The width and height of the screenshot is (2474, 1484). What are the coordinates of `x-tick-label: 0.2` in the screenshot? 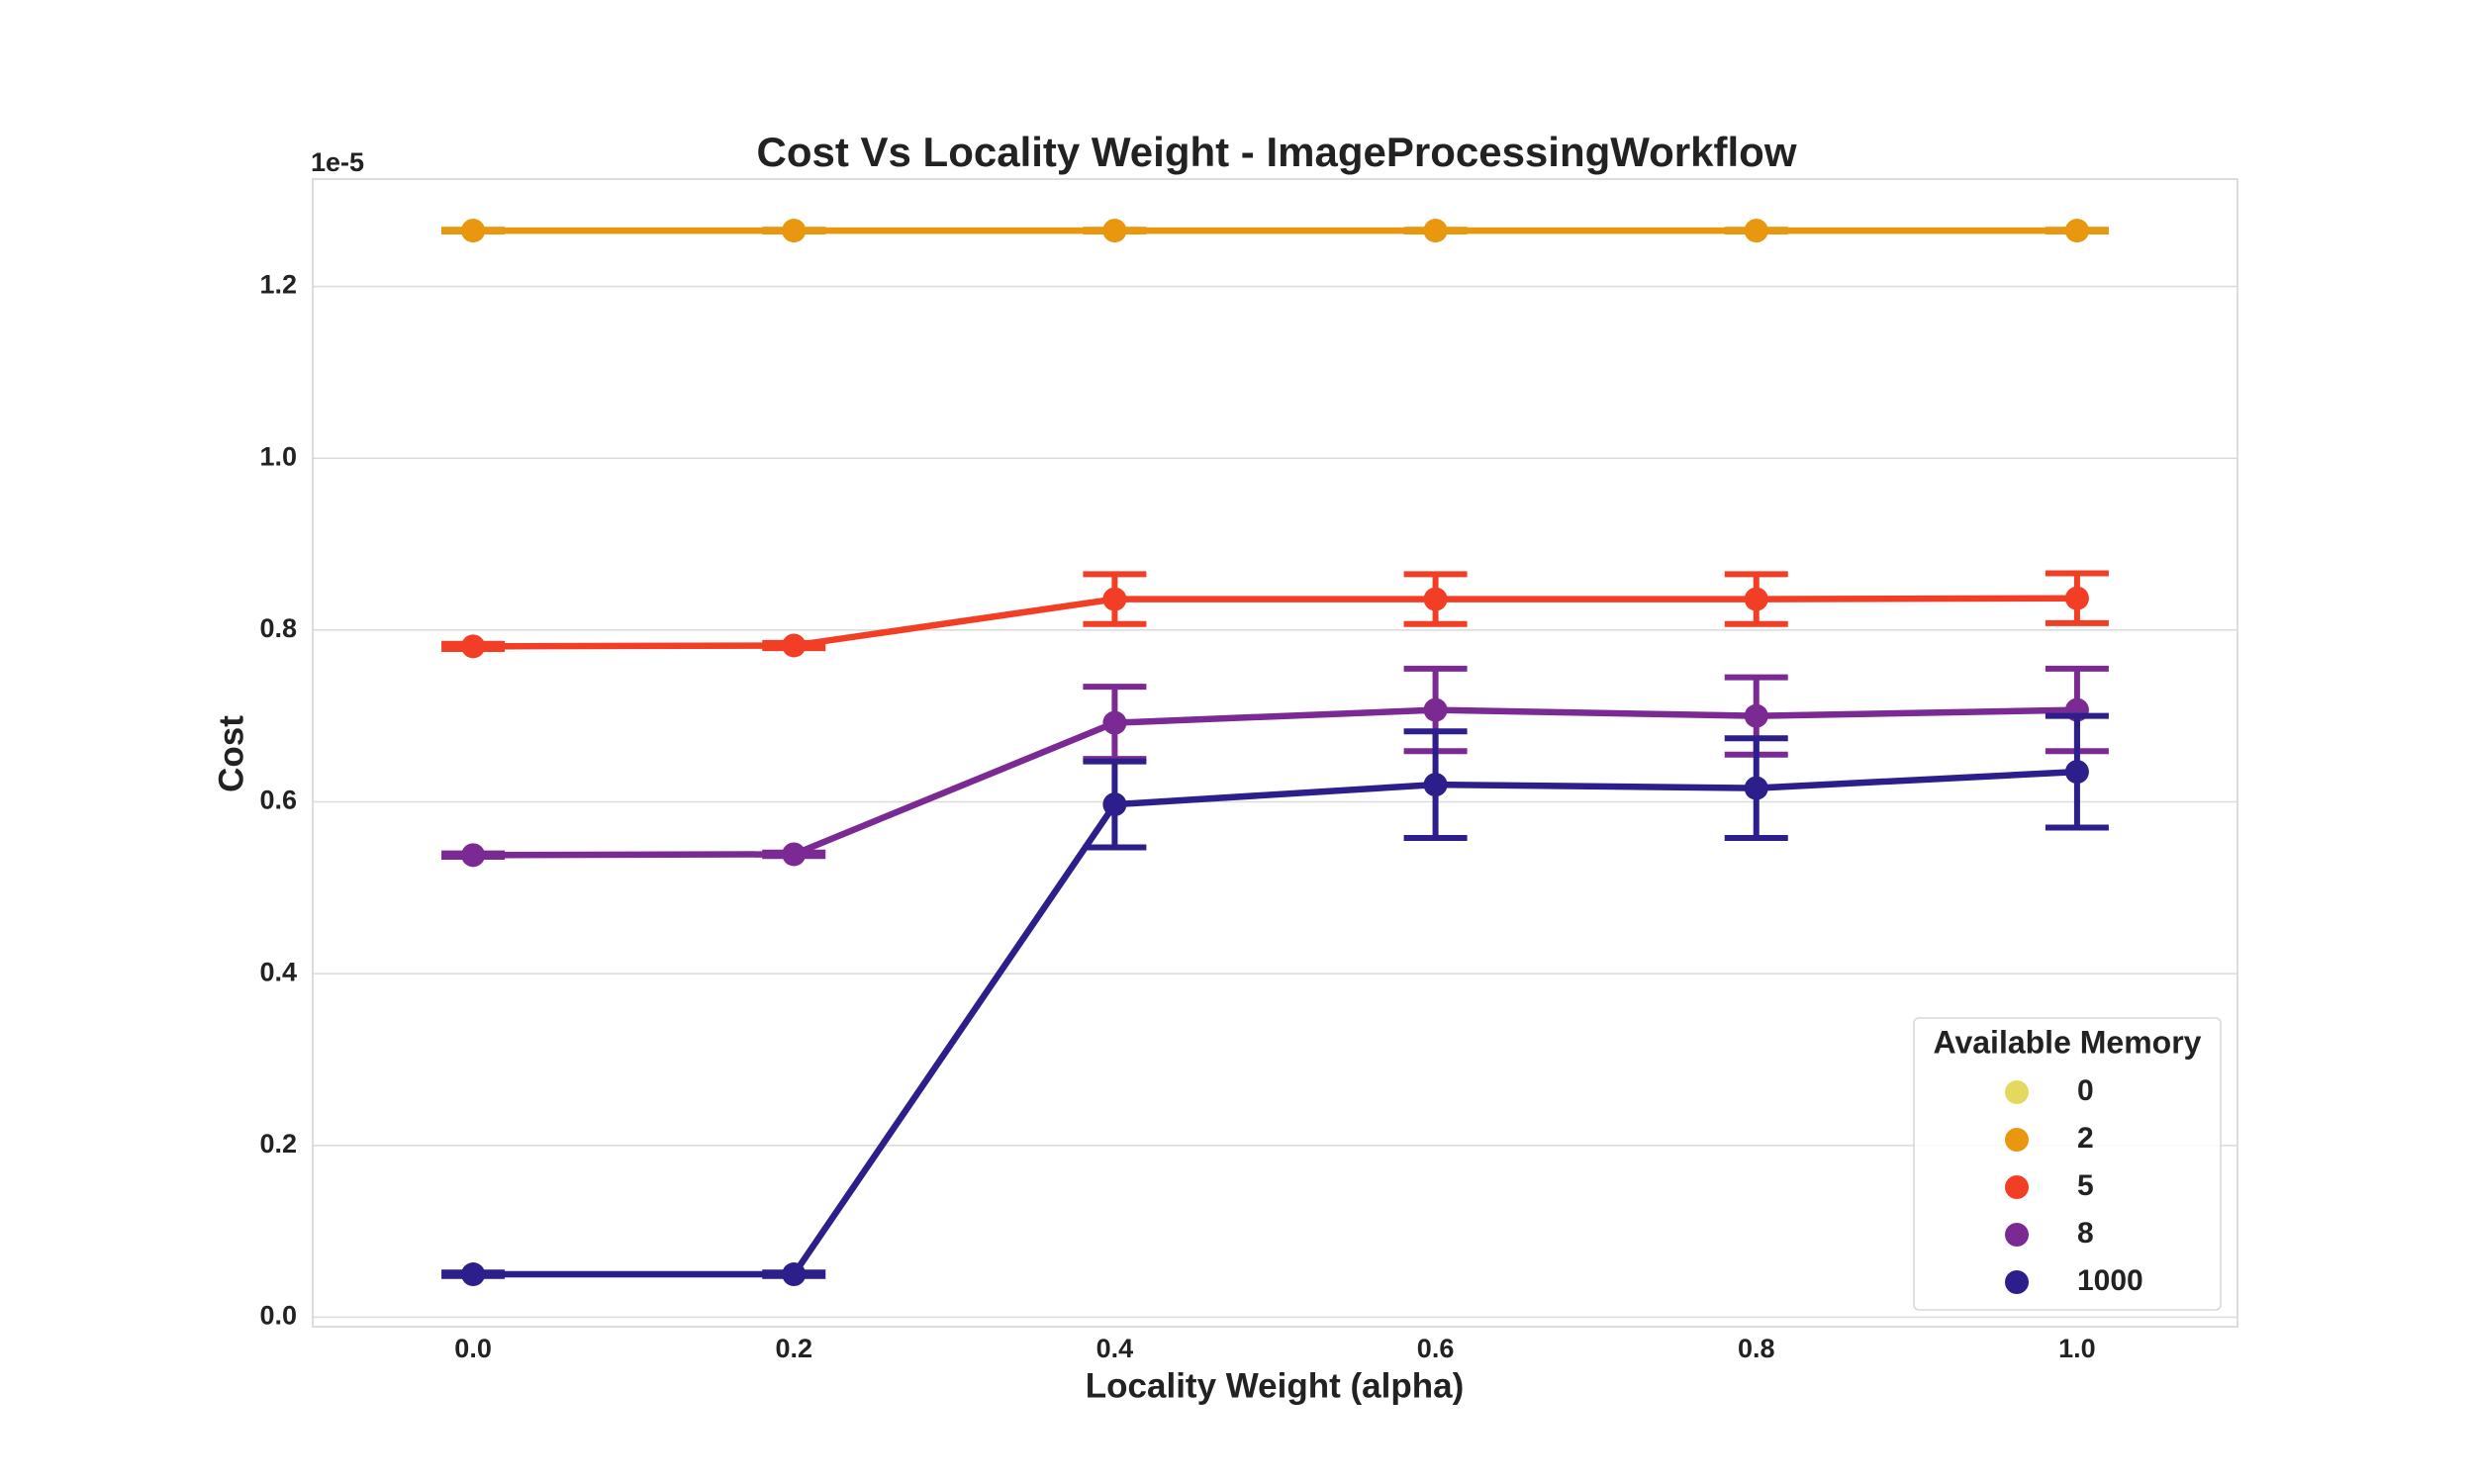 It's located at (794, 1348).